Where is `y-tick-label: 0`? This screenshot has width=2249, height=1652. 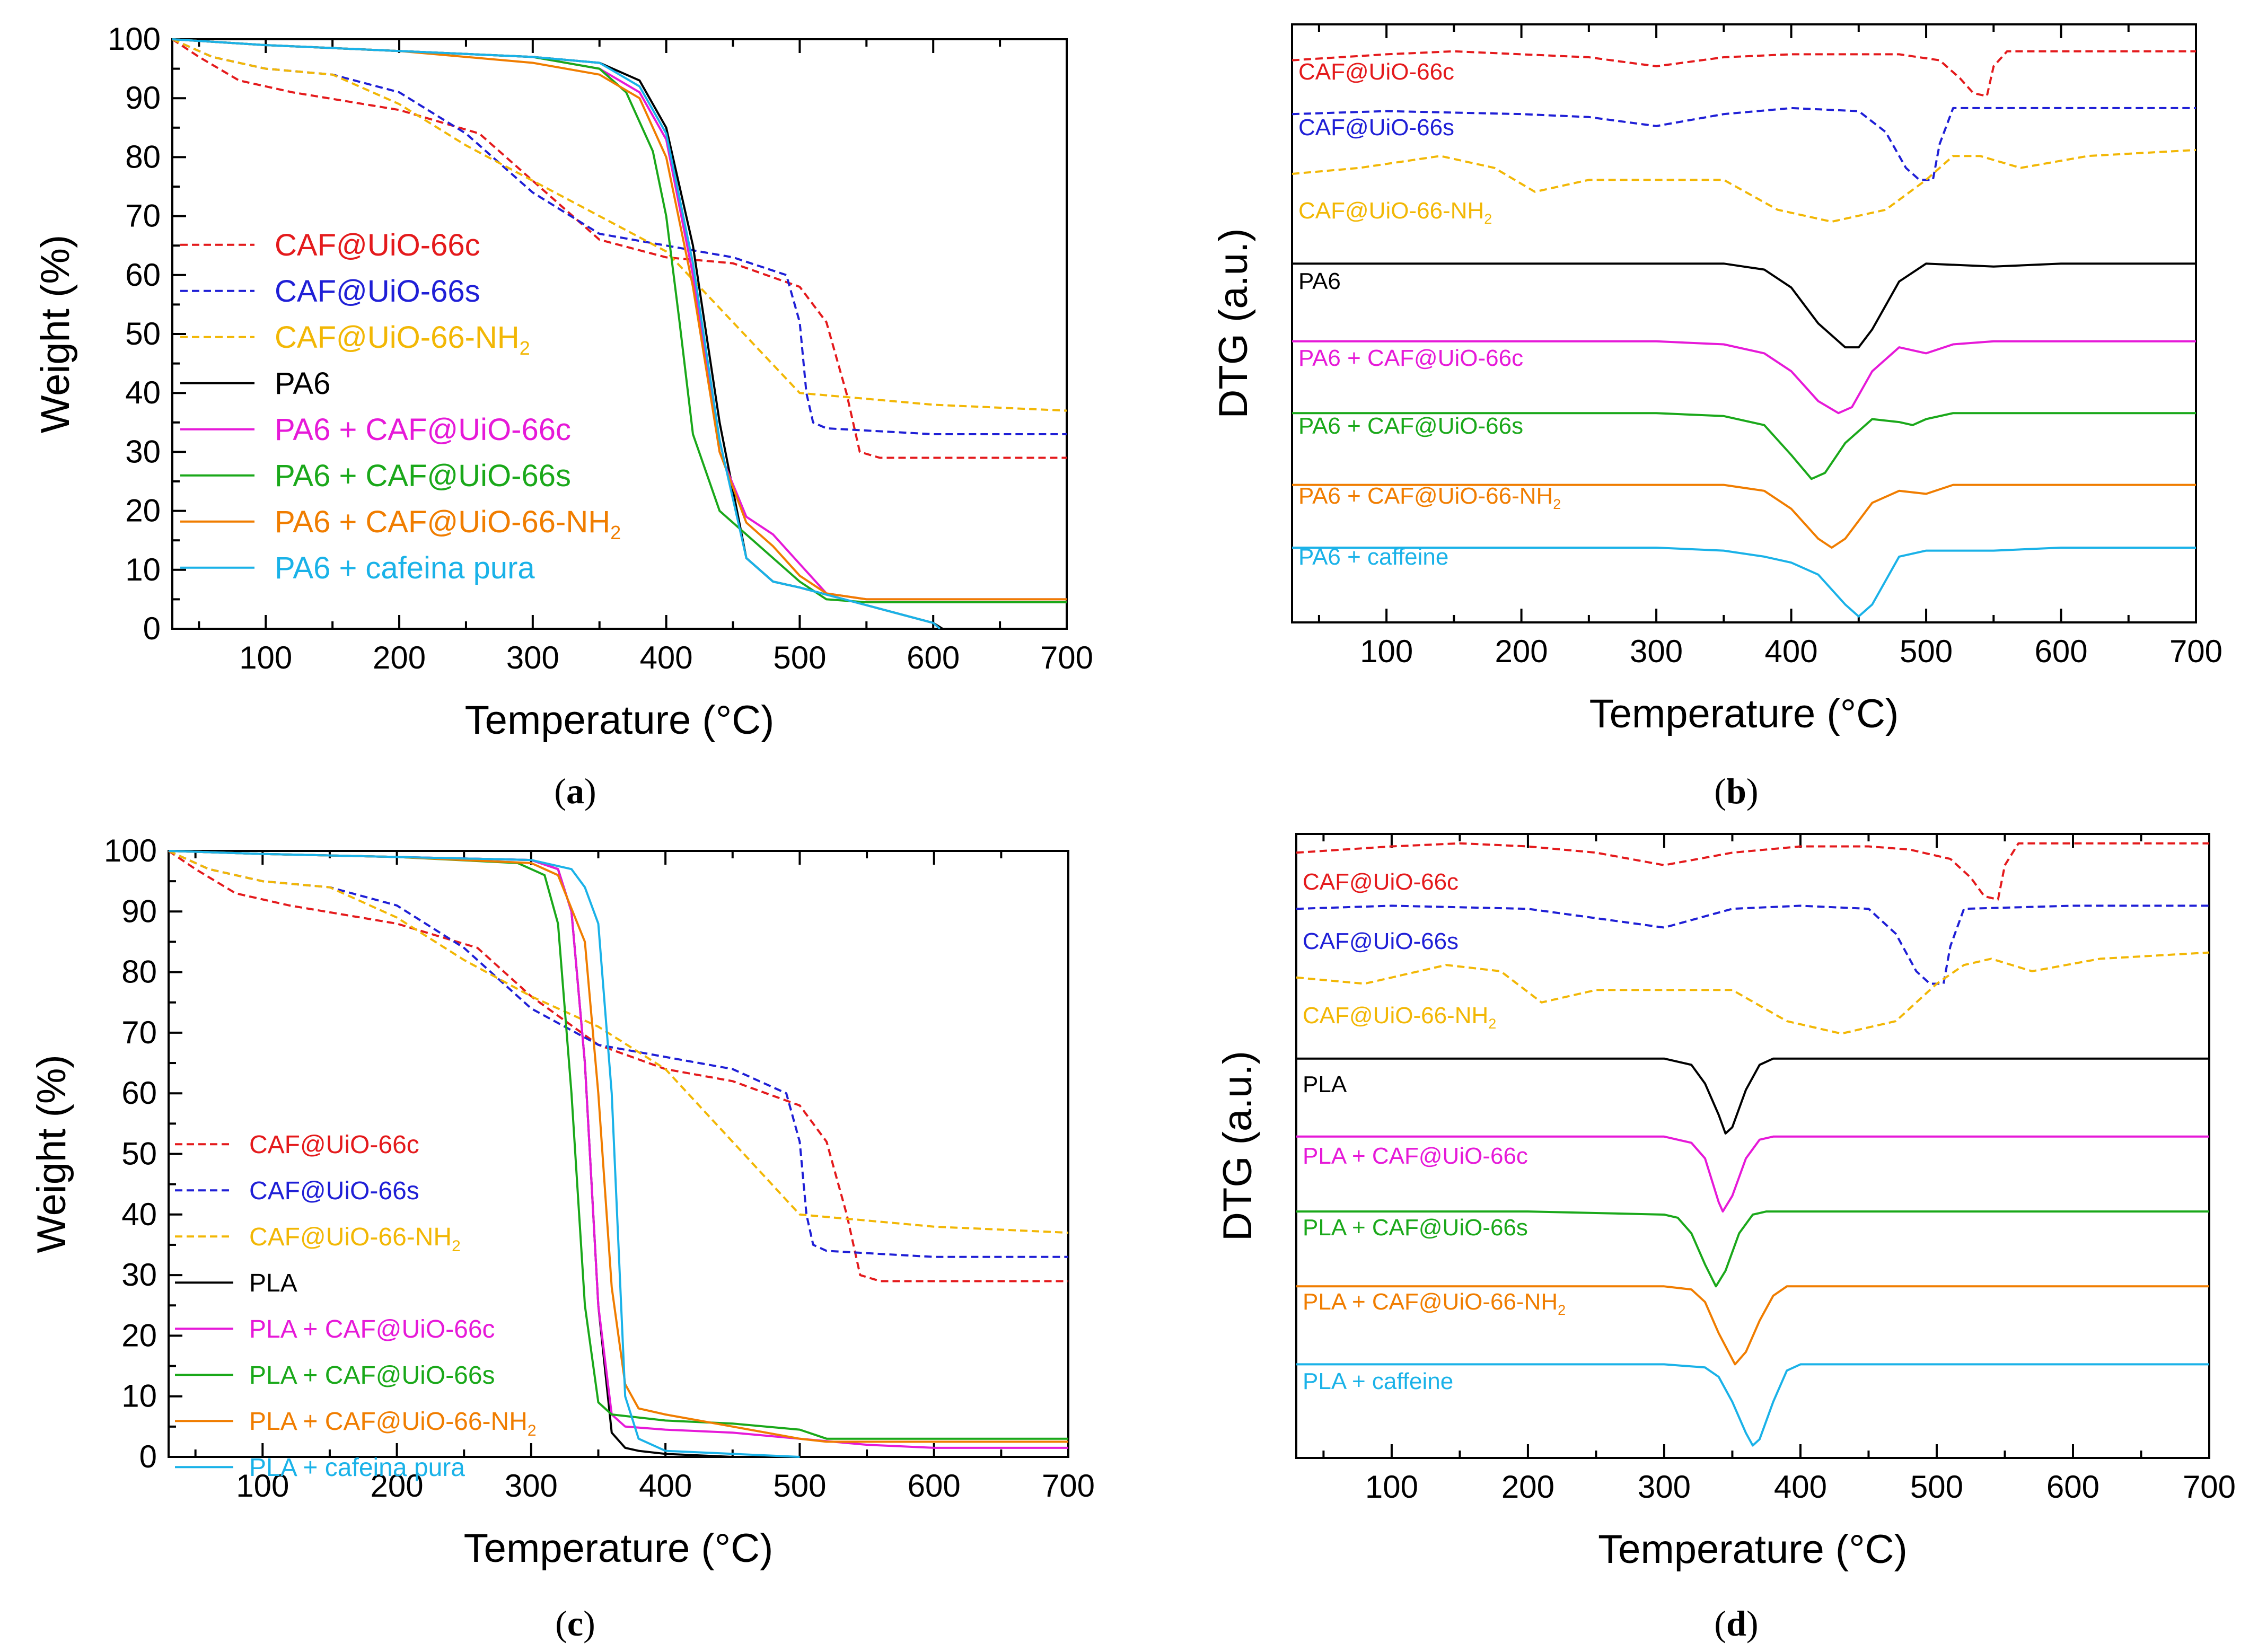
y-tick-label: 0 is located at coordinates (152, 628).